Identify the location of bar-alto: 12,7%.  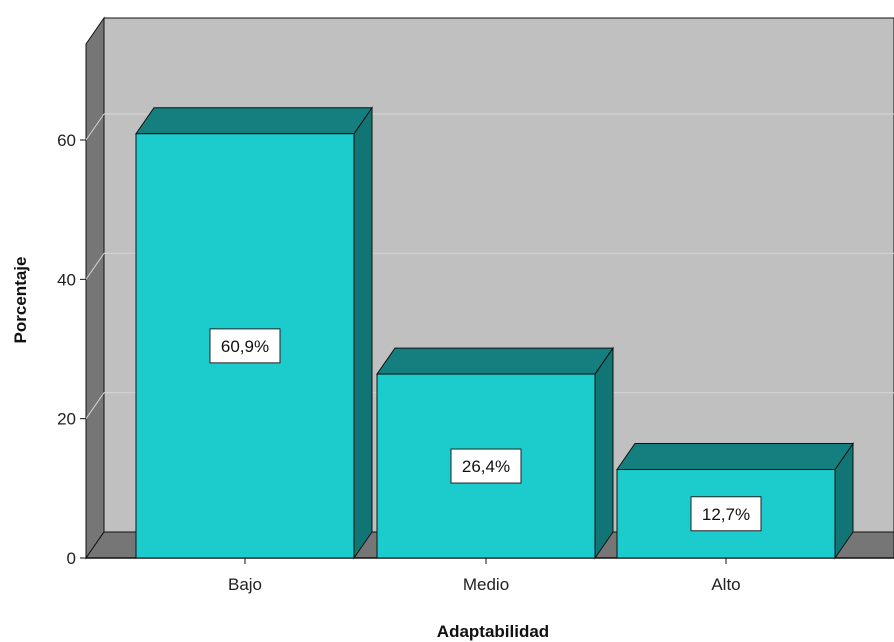
(735, 500).